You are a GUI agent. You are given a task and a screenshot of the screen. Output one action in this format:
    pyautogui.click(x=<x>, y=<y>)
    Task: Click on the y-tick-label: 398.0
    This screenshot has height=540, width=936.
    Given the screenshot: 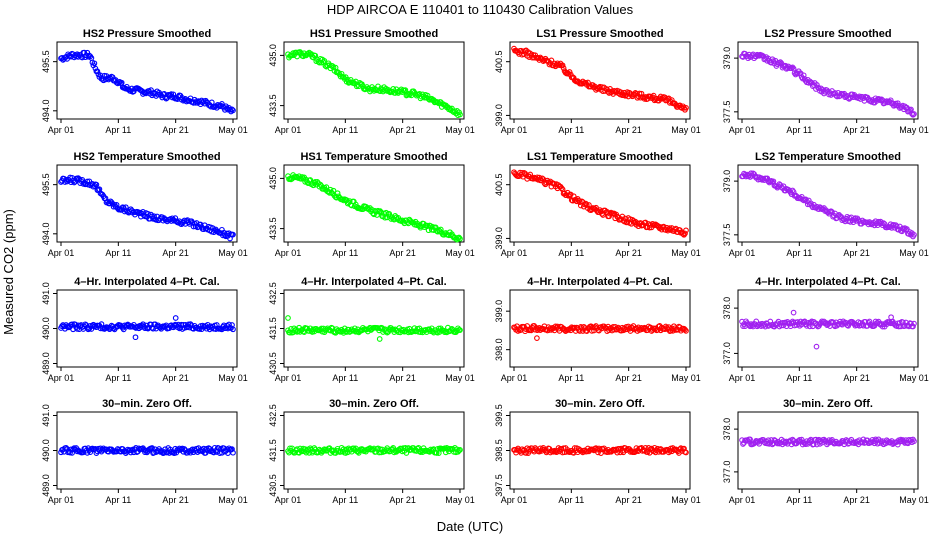 What is the action you would take?
    pyautogui.click(x=499, y=349)
    